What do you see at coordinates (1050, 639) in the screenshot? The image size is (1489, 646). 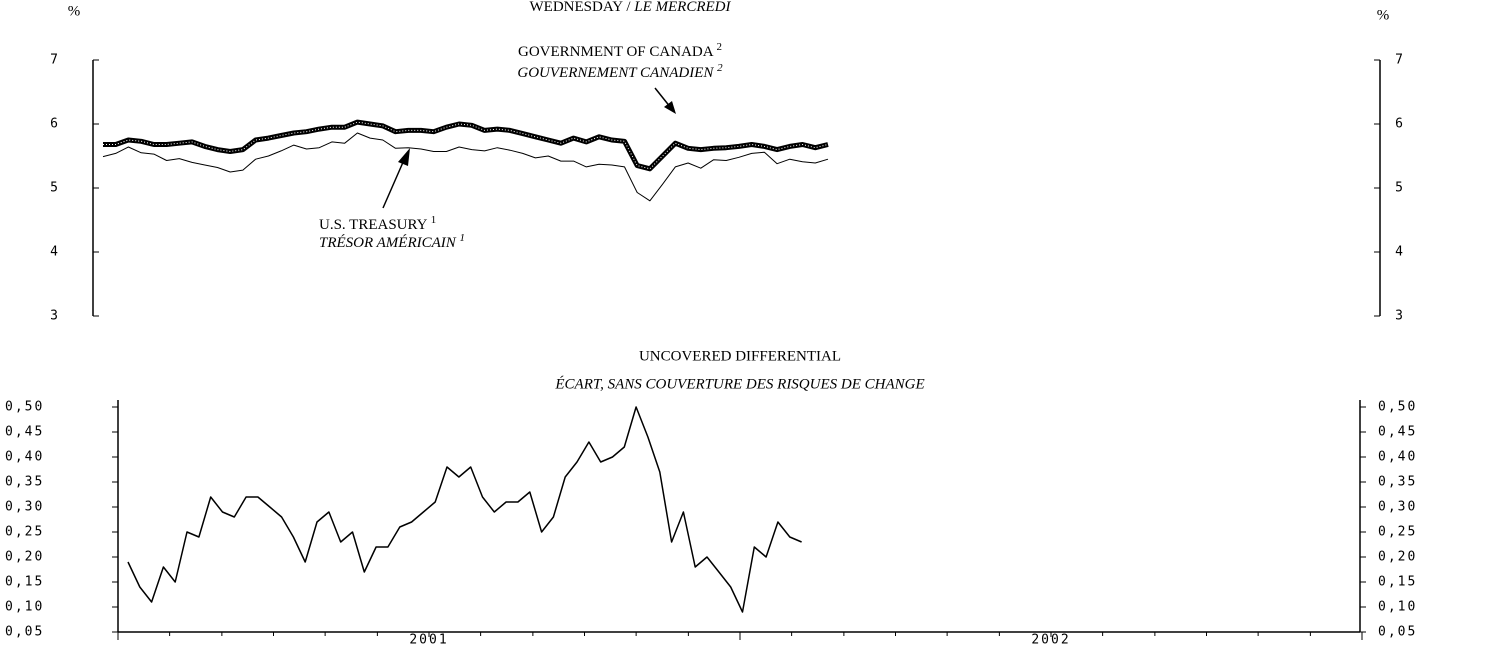 I see `x-tick-label: 2002` at bounding box center [1050, 639].